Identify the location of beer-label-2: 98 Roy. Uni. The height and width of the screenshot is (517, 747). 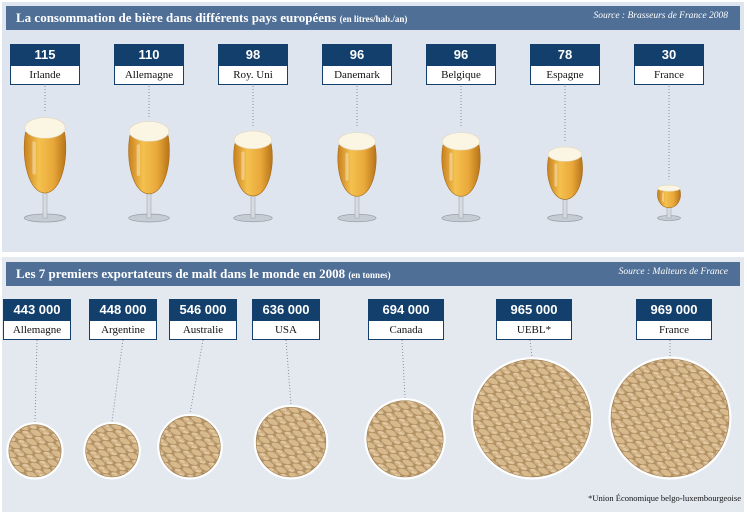
(253, 64).